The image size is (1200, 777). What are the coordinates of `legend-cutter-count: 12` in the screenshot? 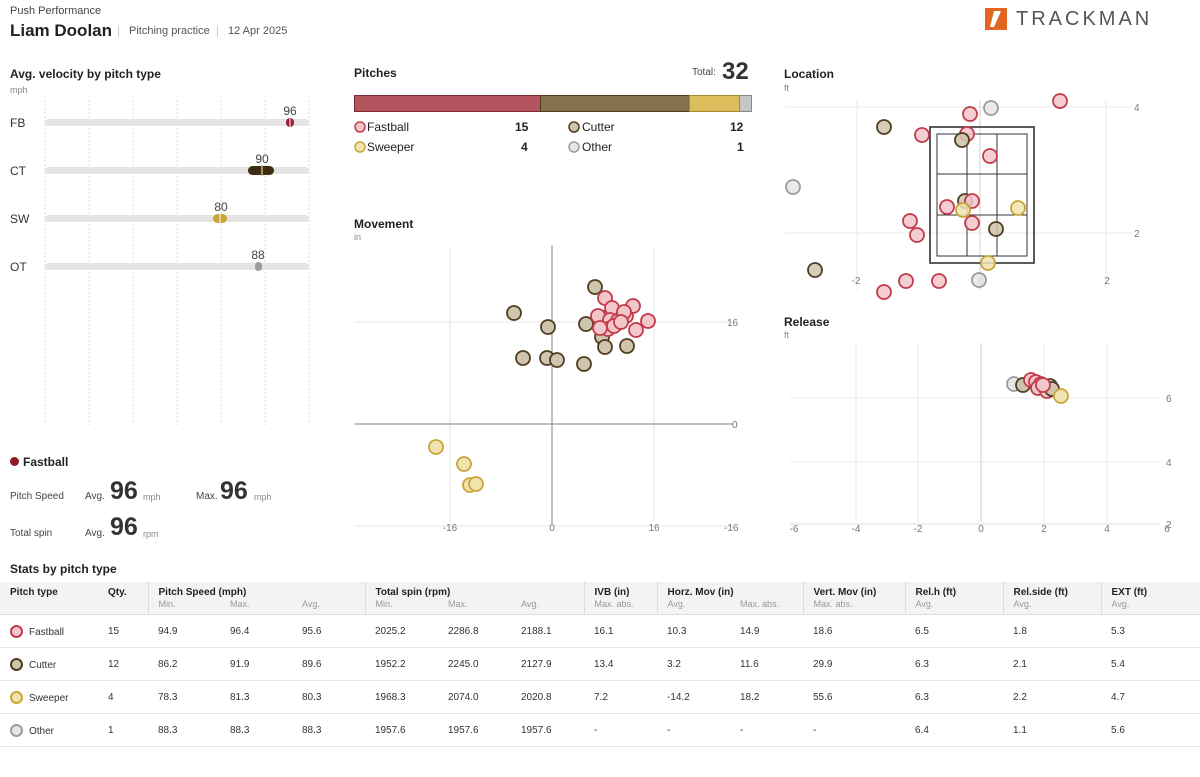 It's located at (737, 127).